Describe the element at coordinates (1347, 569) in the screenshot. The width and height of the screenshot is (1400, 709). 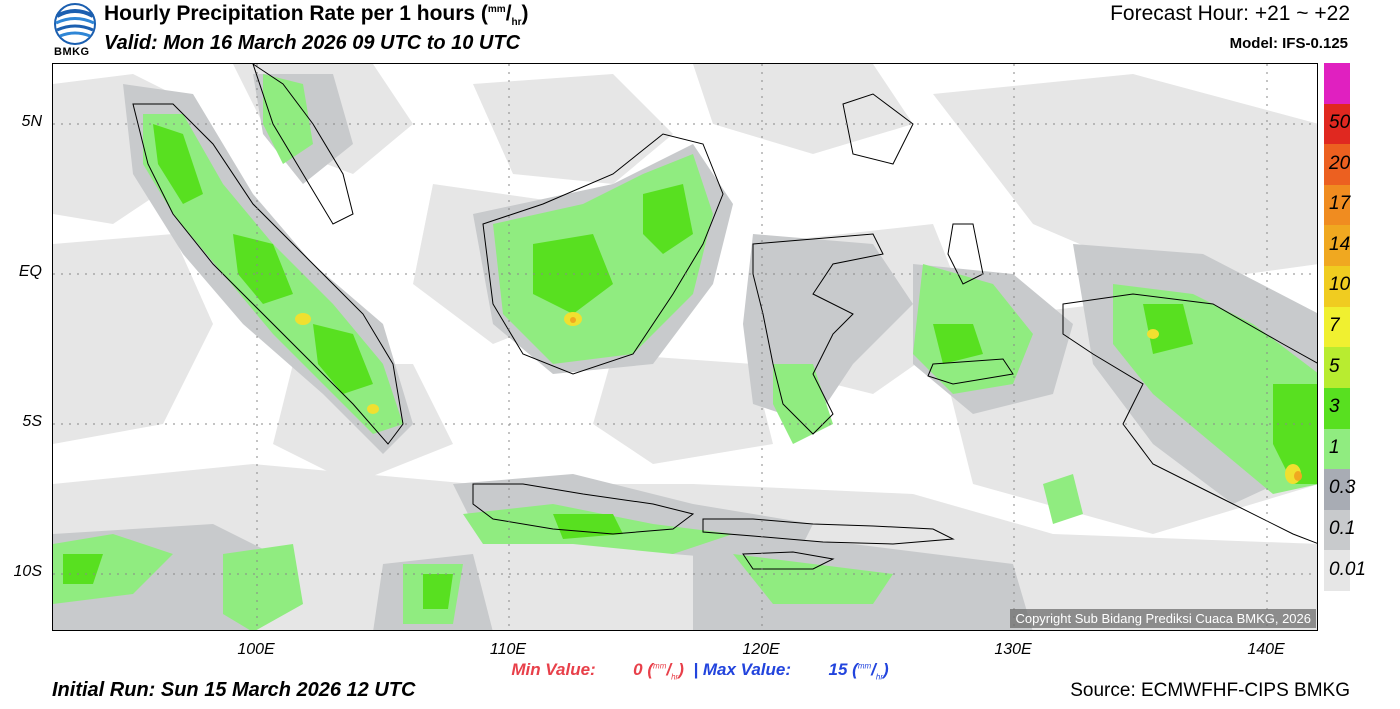
I see `colorbar-label: 0.01` at that location.